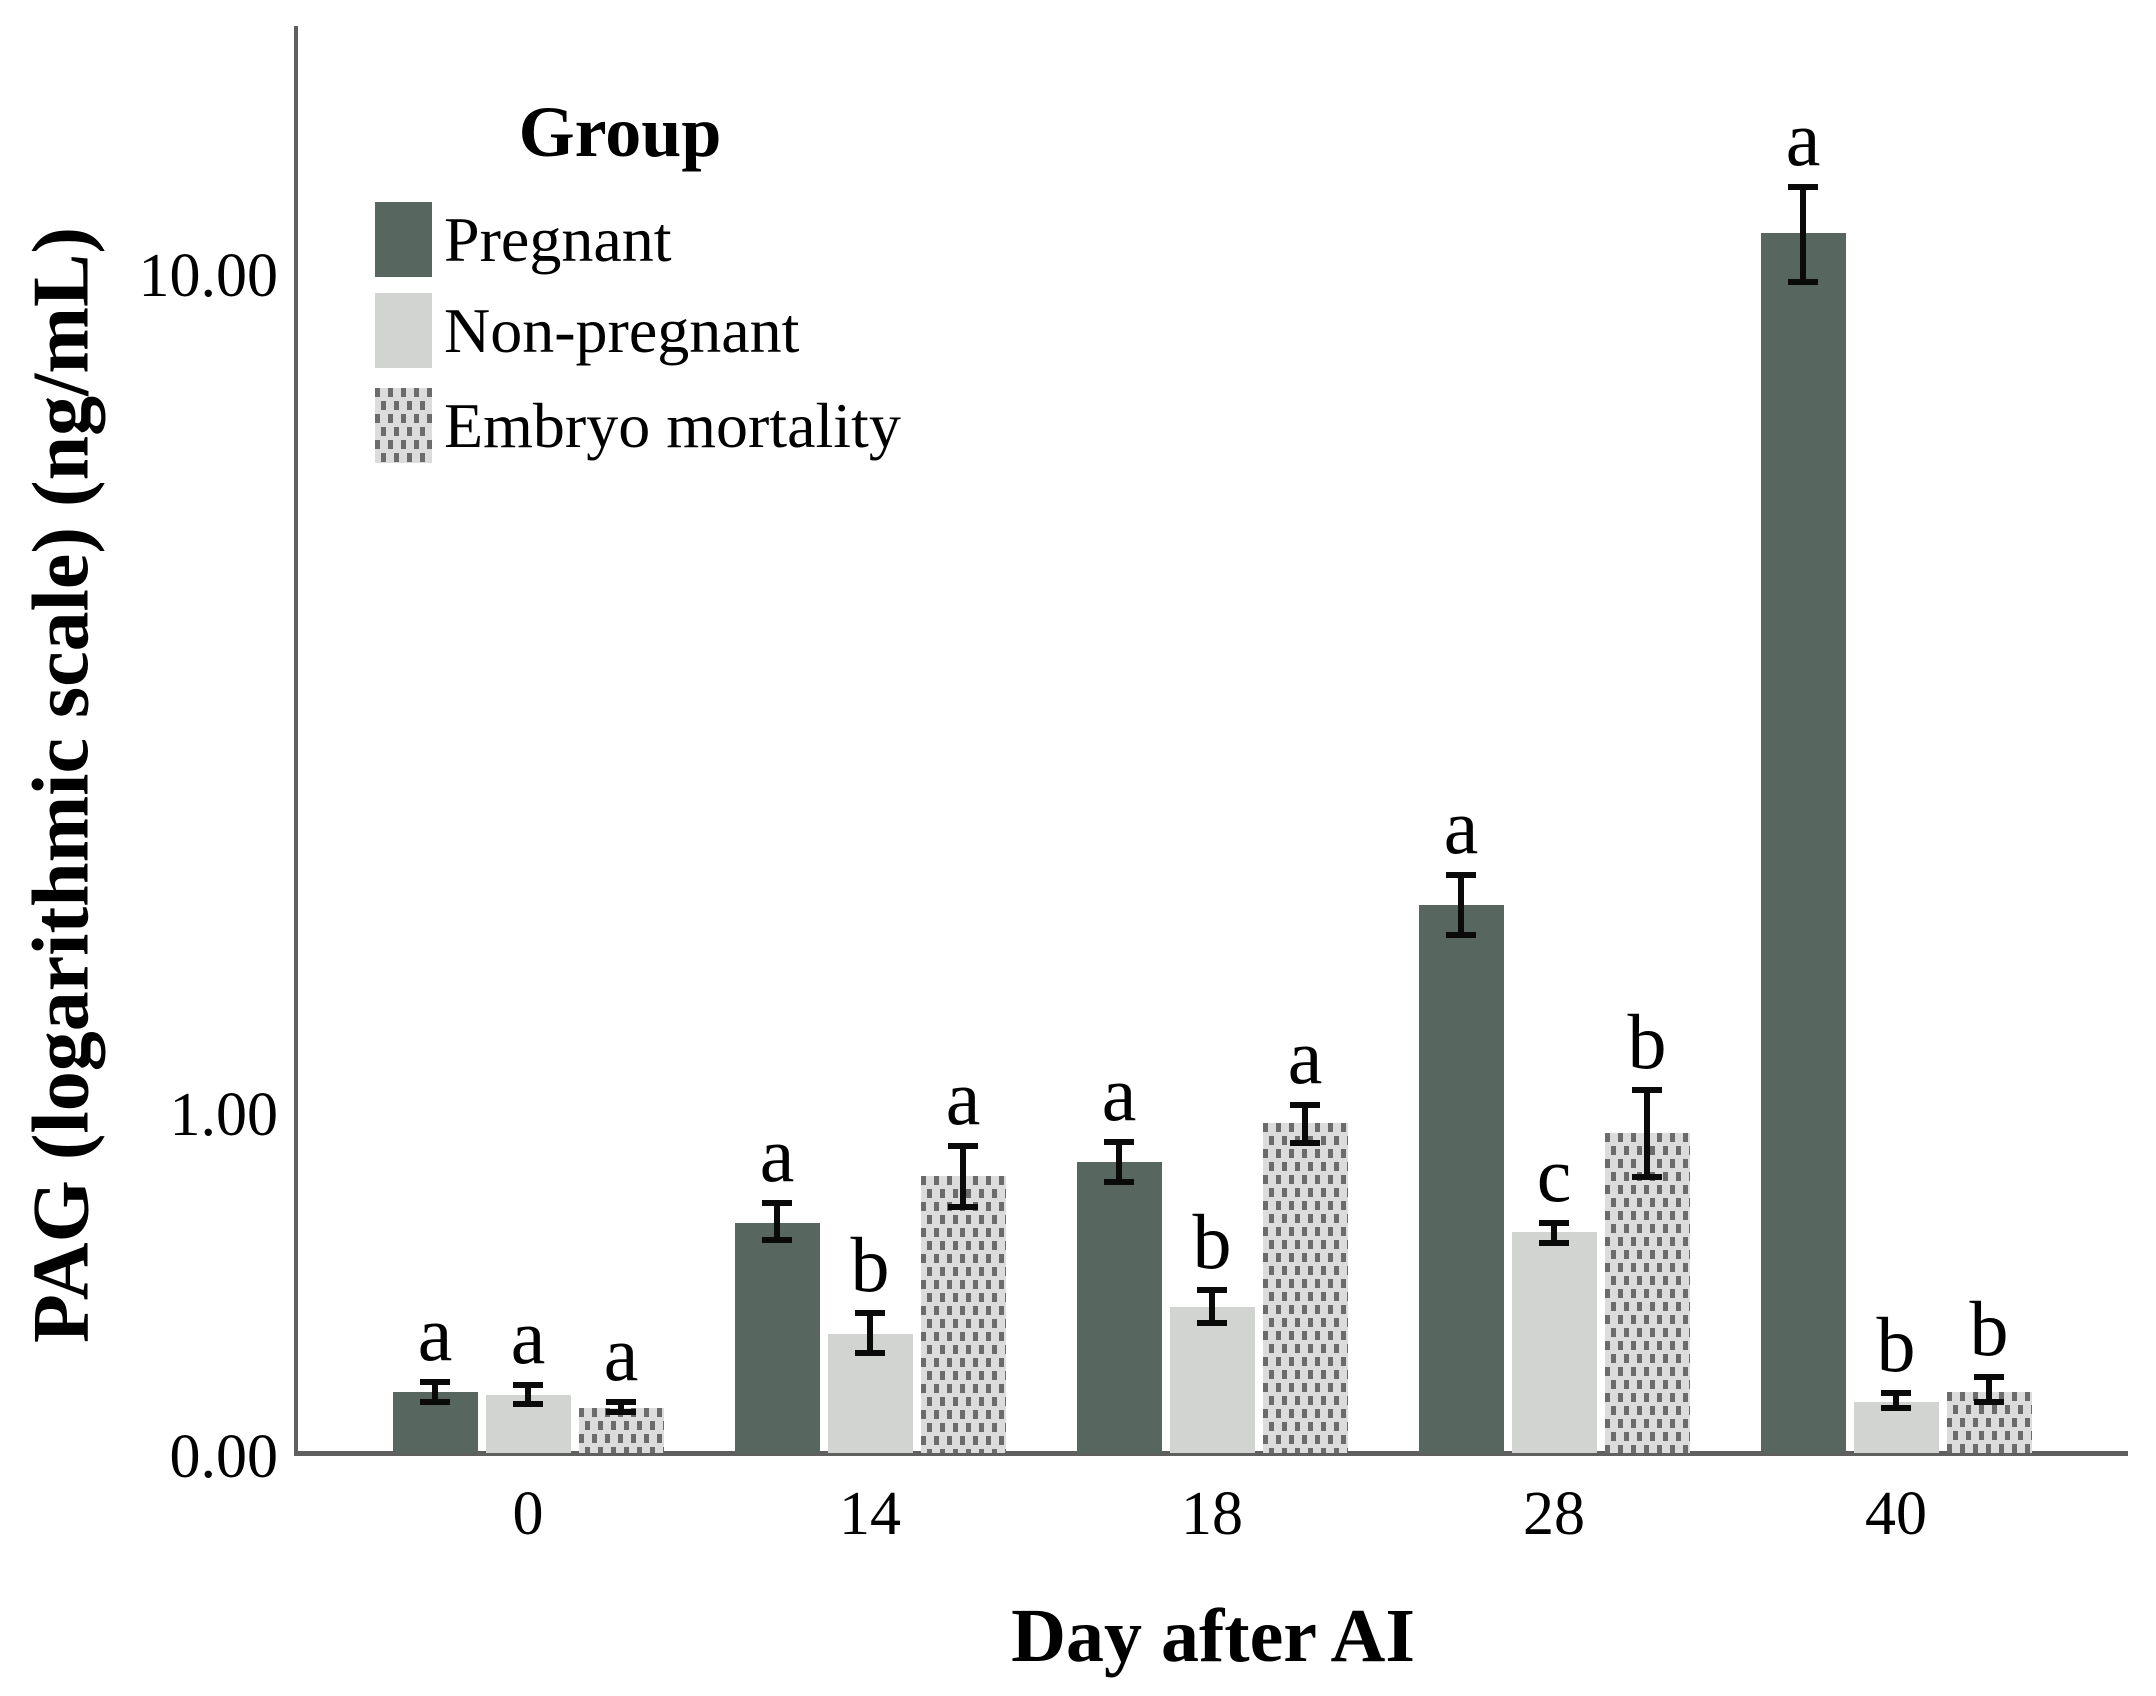  I want to click on sig-letter-nonpregnant-day0: a, so click(528, 1337).